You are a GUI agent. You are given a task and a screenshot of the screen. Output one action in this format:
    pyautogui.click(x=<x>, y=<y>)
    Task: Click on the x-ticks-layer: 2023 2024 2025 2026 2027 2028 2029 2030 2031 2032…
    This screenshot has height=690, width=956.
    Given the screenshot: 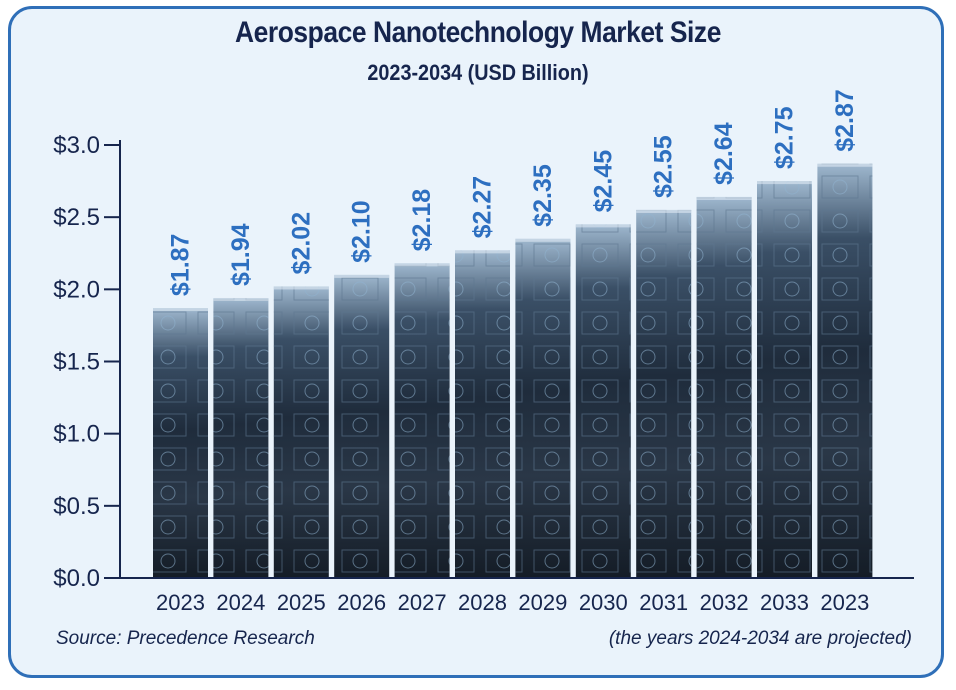 What is the action you would take?
    pyautogui.click(x=512, y=602)
    